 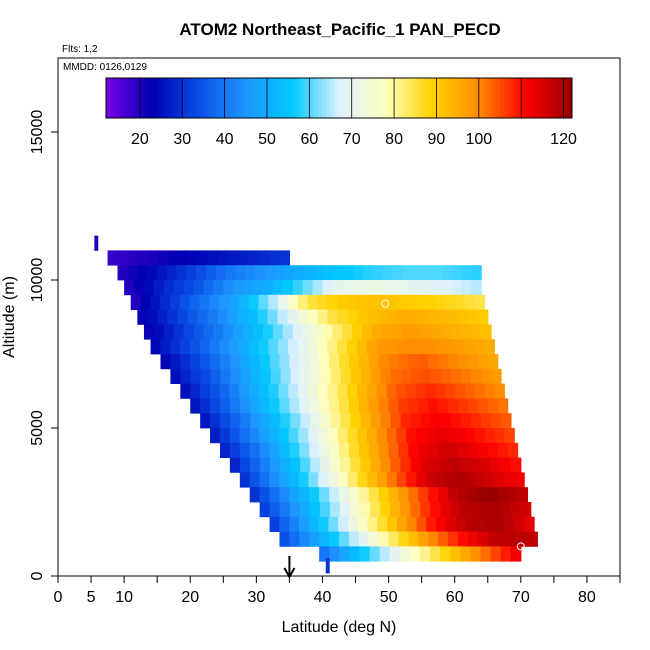 I want to click on x-tick-label: 60, so click(x=455, y=597).